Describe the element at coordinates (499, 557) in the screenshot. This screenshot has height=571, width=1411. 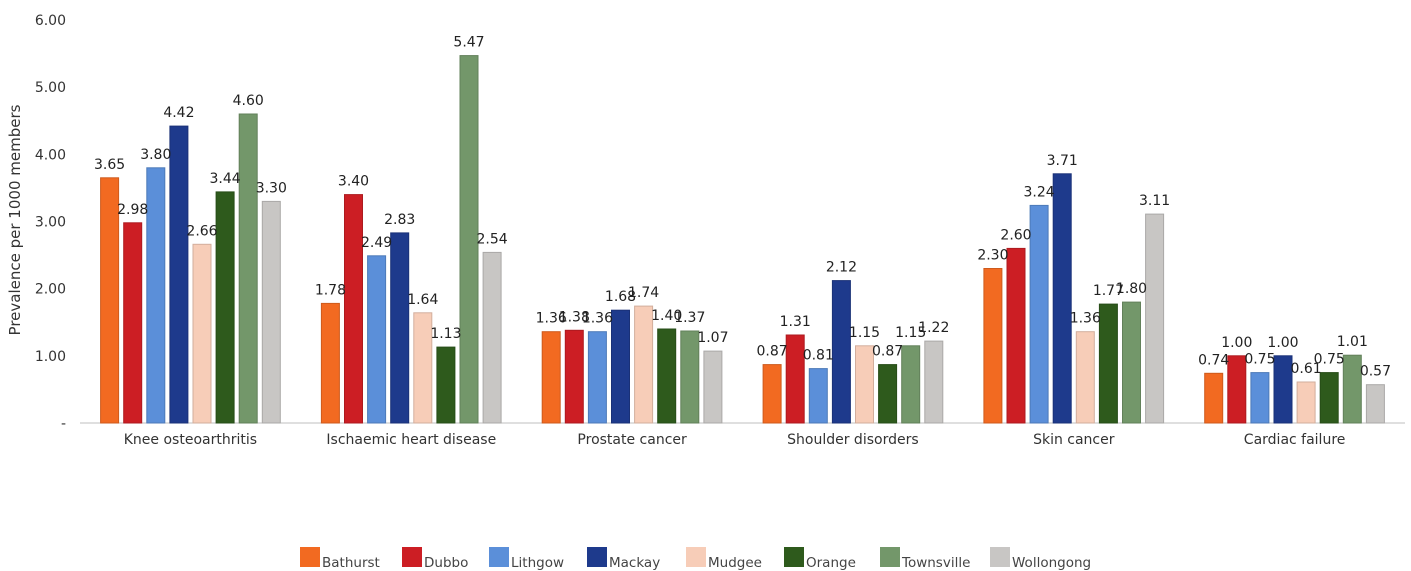
I see `legend-swatch-lithgow` at that location.